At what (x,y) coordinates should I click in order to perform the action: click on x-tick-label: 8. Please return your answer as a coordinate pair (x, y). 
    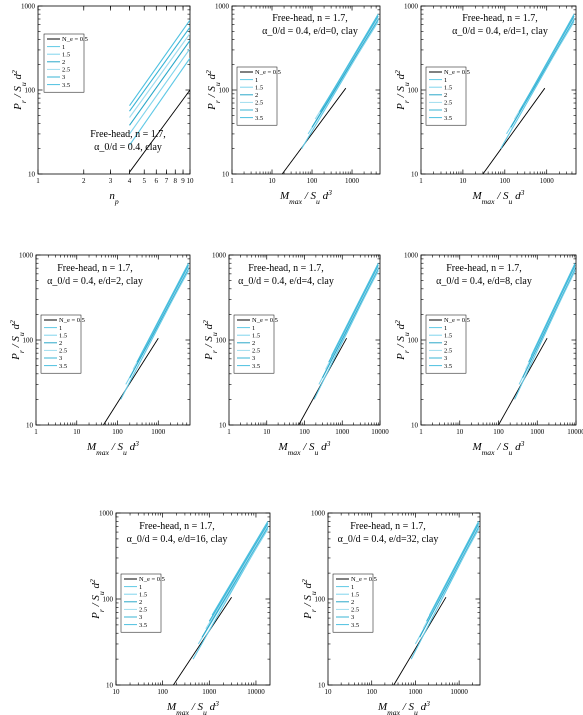
    Looking at the image, I should click on (176, 181).